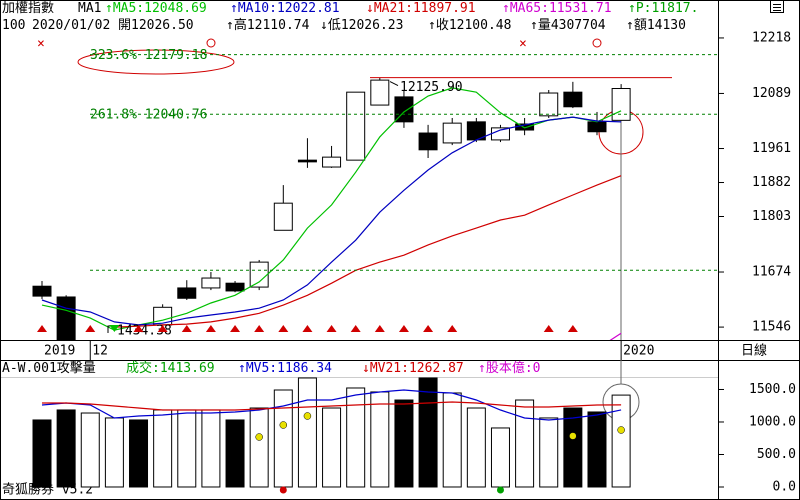  Describe the element at coordinates (771, 148) in the screenshot. I see `y-tick-label: 11961` at that location.